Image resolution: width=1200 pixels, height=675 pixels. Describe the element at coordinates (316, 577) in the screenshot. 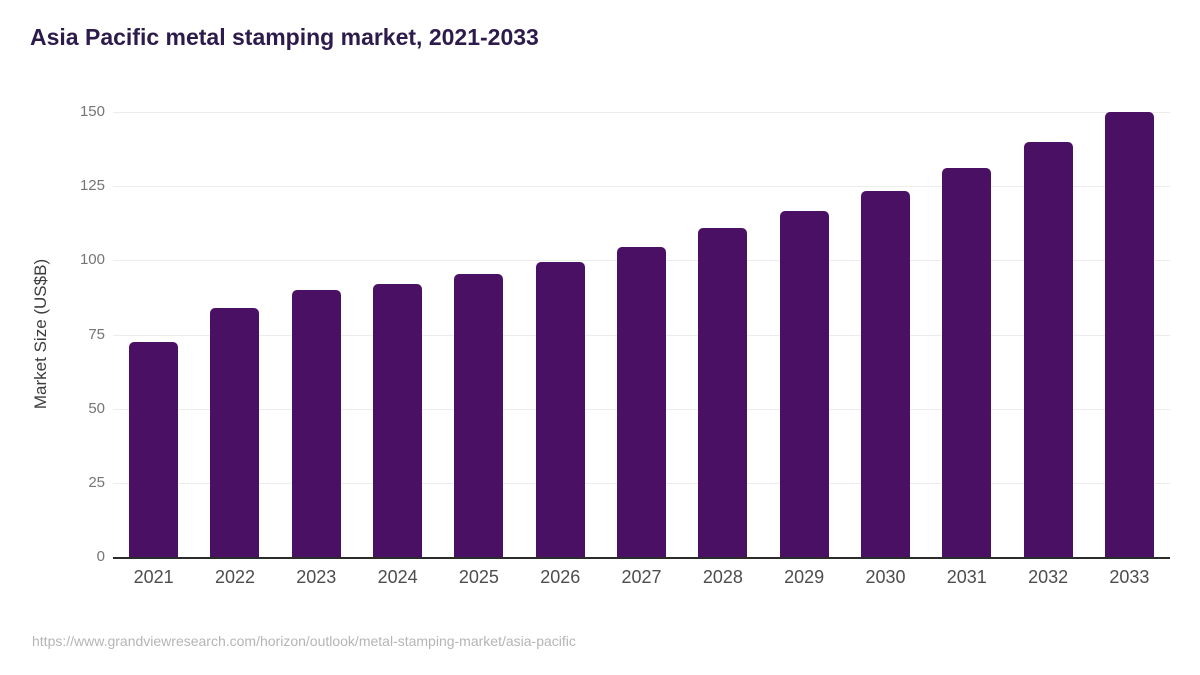

I see `x-tick-label-2023: 2023` at that location.